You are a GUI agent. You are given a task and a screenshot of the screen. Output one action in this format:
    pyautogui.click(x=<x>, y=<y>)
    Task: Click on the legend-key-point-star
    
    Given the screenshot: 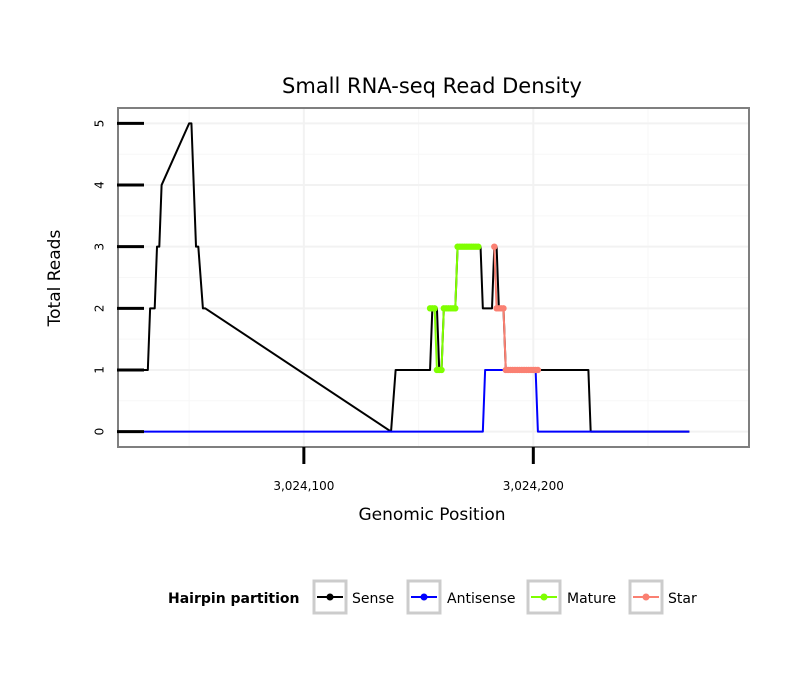 What is the action you would take?
    pyautogui.click(x=646, y=597)
    